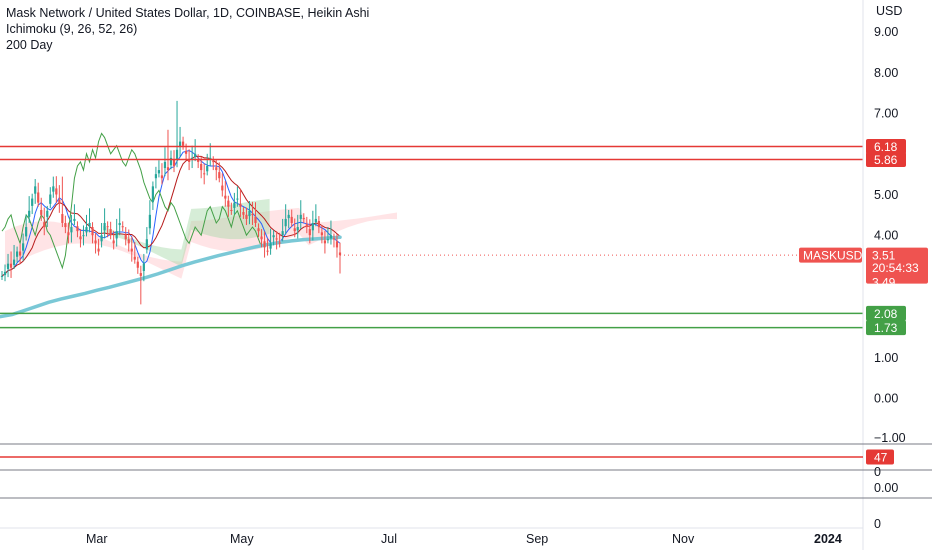  I want to click on y-tick-label: 4.00, so click(886, 236).